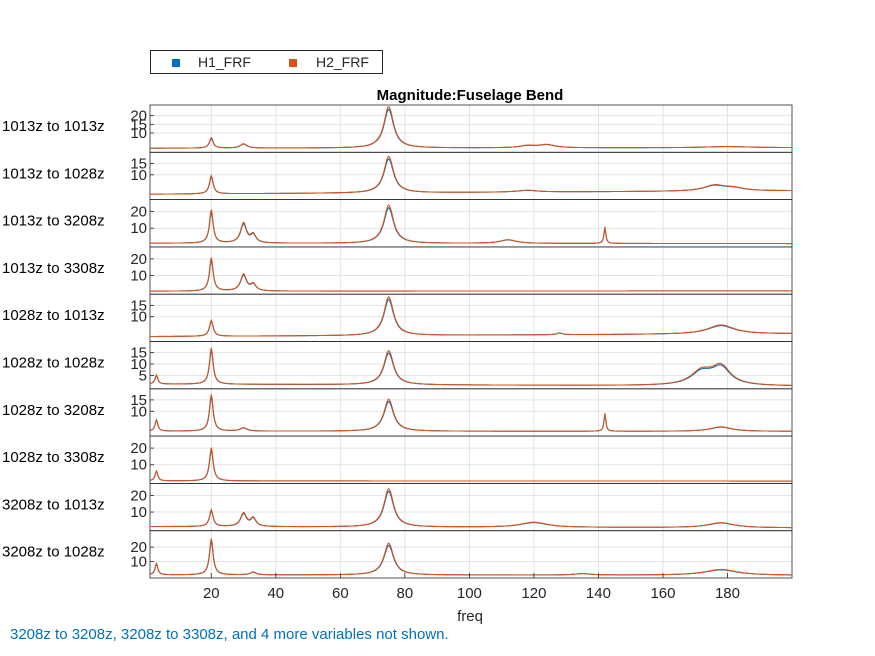  What do you see at coordinates (211, 593) in the screenshot?
I see `x-tick-label: 20` at bounding box center [211, 593].